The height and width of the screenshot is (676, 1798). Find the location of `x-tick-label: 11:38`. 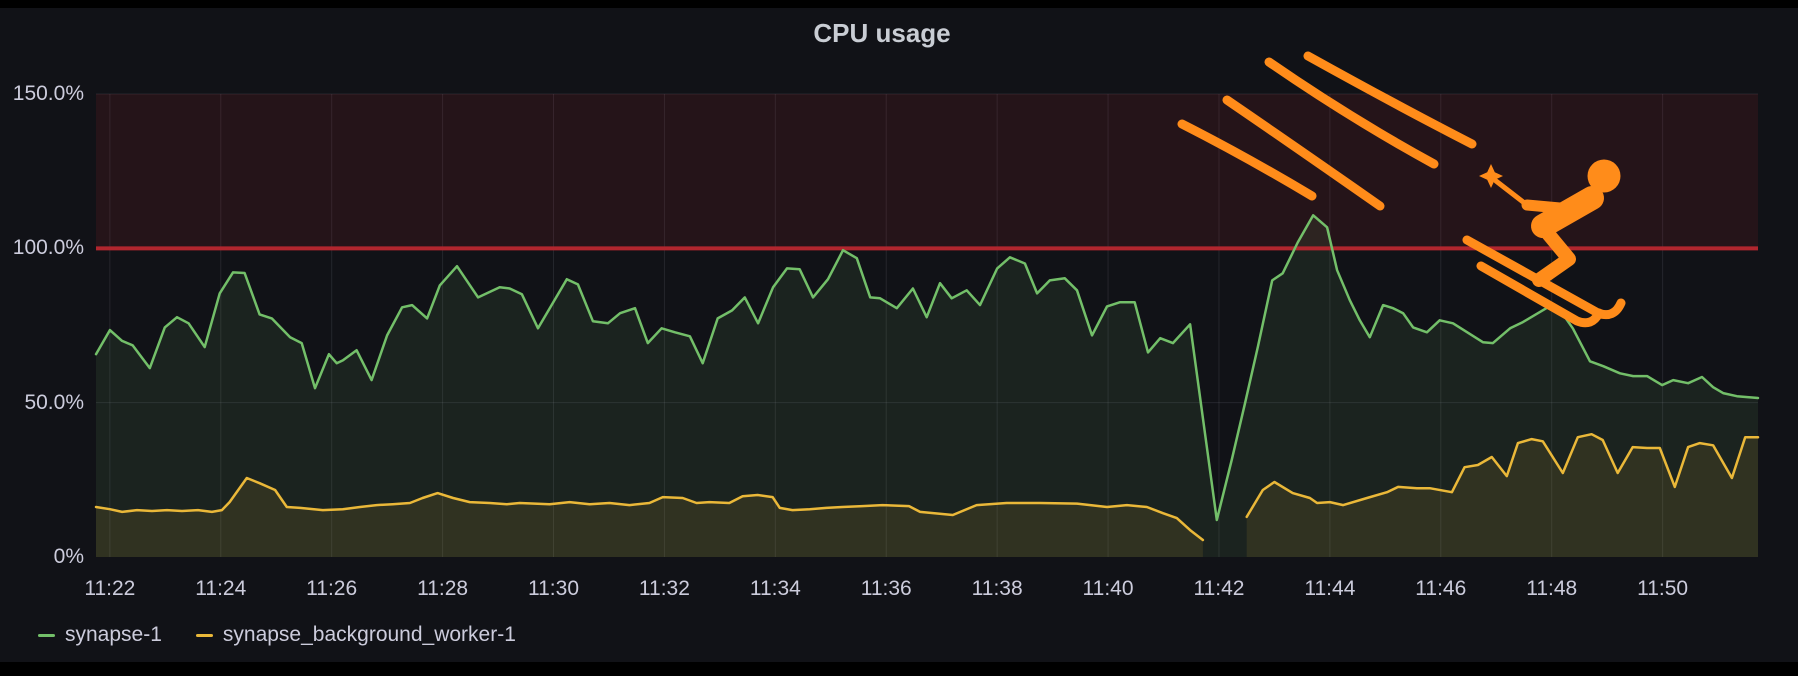

x-tick-label: 11:38 is located at coordinates (997, 588).